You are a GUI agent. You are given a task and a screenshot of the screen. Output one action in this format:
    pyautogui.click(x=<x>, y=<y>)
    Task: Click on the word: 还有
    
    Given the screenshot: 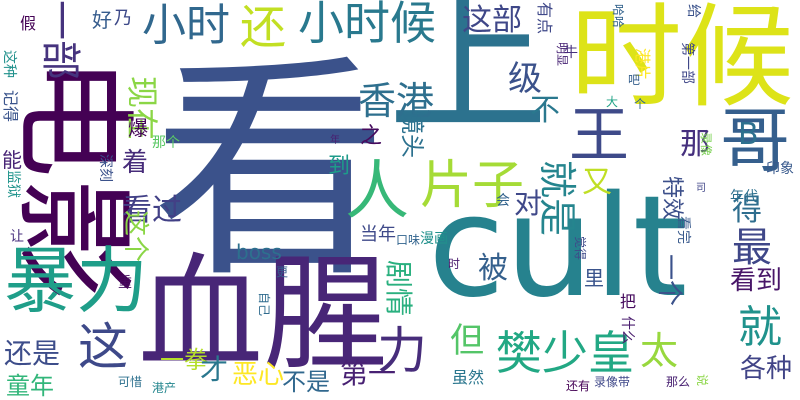 What is the action you would take?
    pyautogui.click(x=578, y=386)
    